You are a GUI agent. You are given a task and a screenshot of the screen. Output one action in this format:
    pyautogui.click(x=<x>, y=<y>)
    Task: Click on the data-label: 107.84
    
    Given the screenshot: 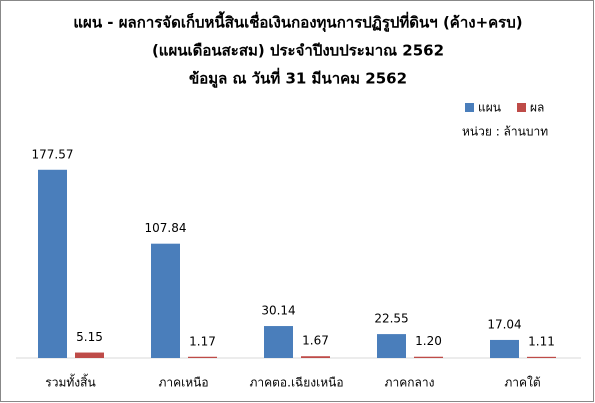 What is the action you would take?
    pyautogui.click(x=166, y=228)
    